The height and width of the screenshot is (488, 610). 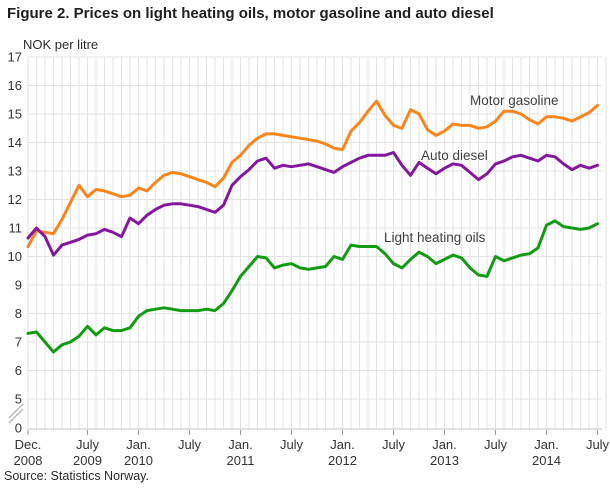 I want to click on y-axis-labels: 0 5 6 7 8 9 10 11 12 13 14 15 16 17, so click(x=15, y=243).